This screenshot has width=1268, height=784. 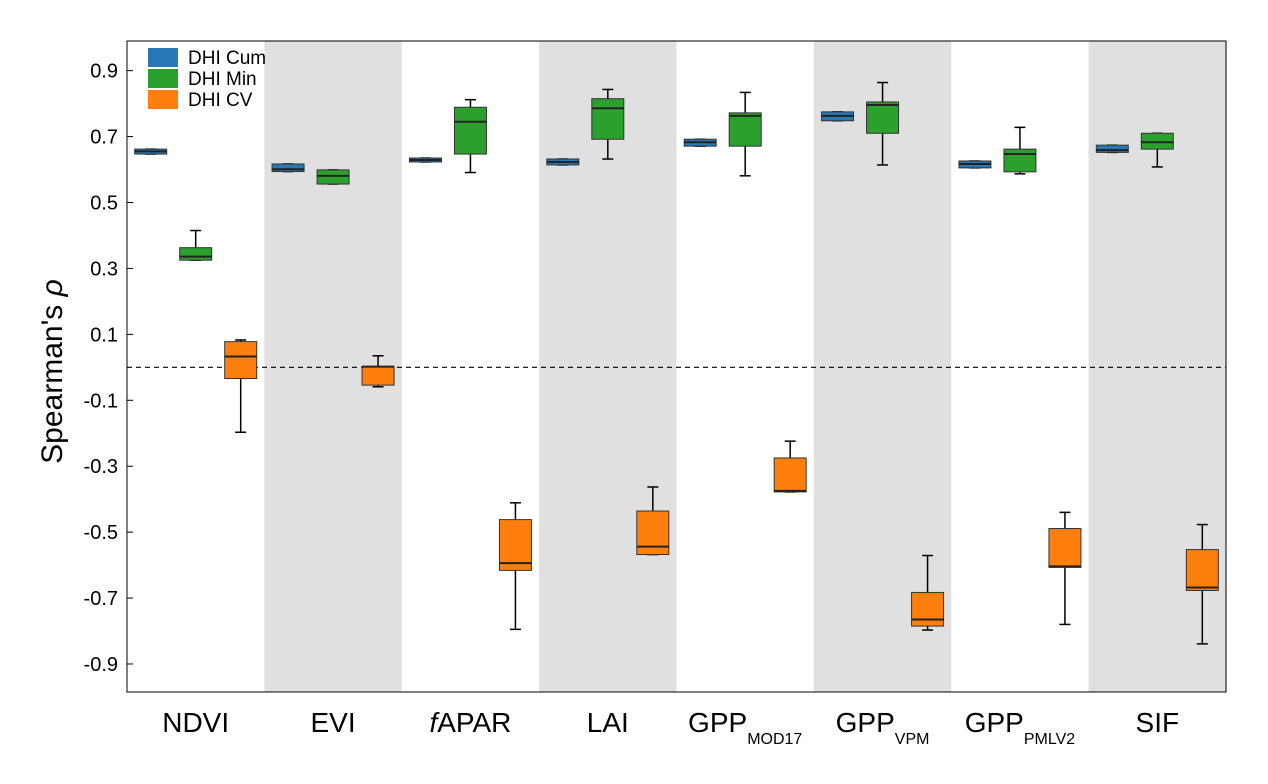 I want to click on y-tick-label: -0.3, so click(x=101, y=467).